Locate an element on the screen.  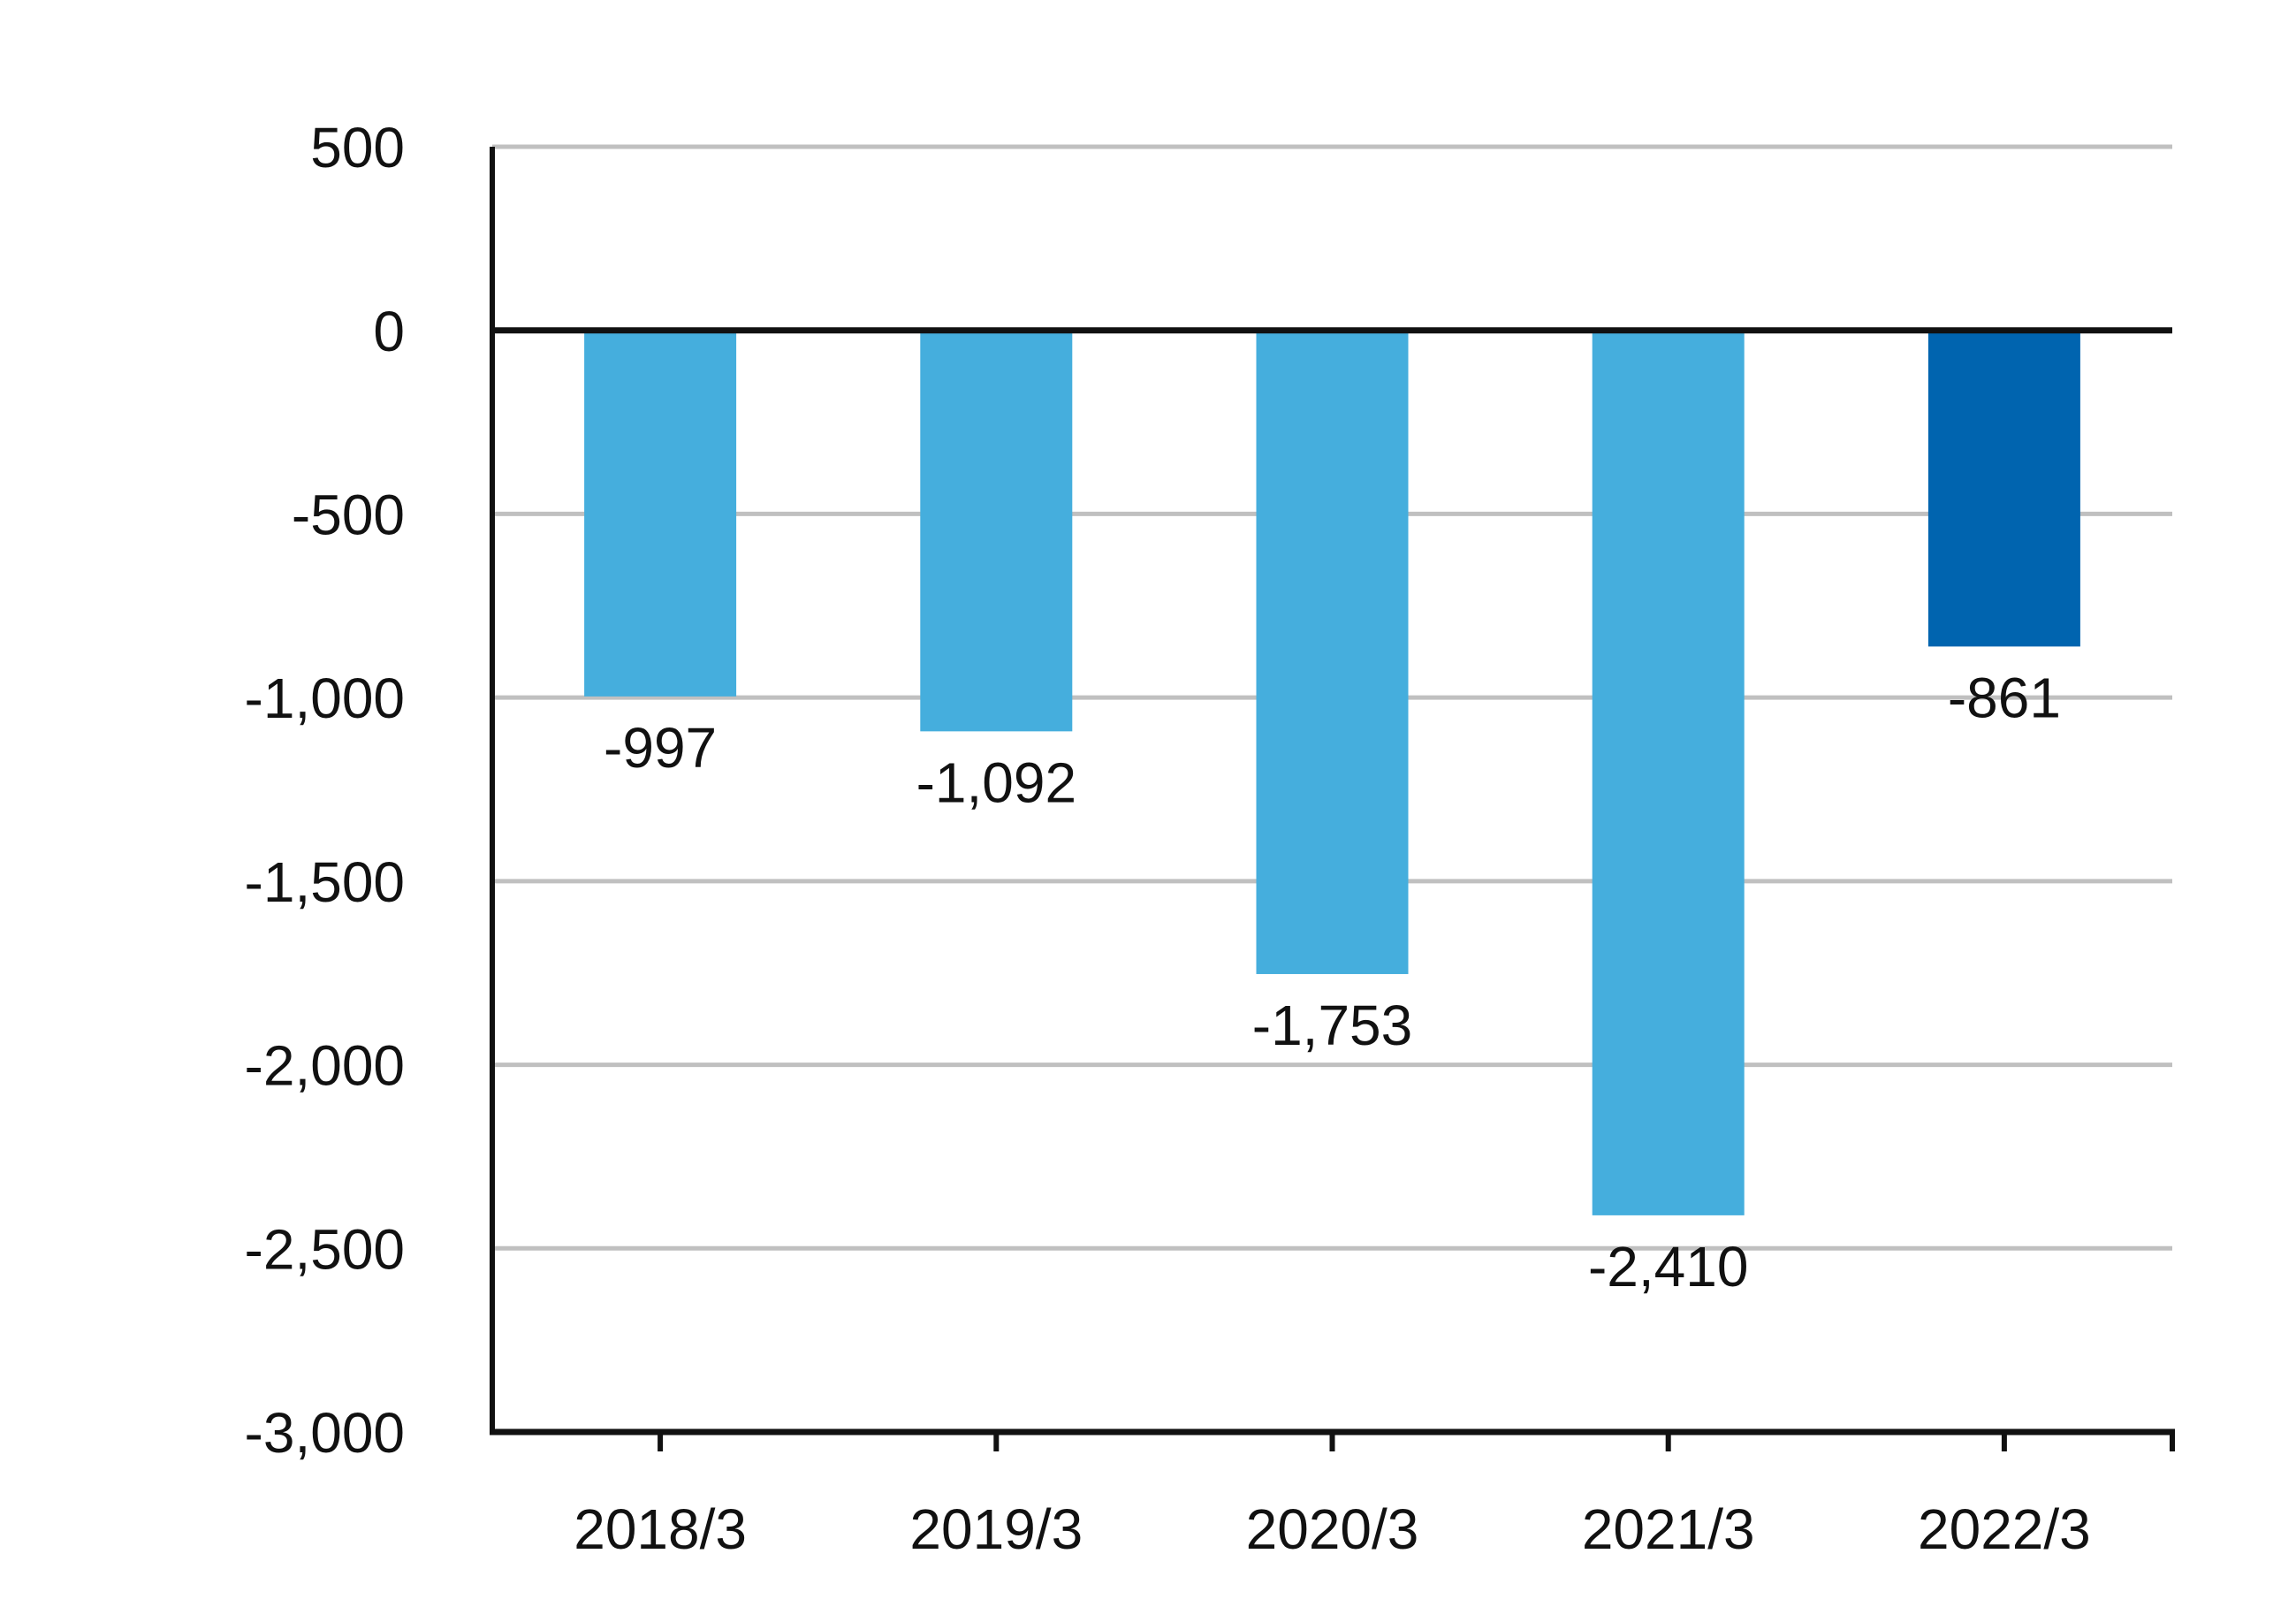
data-label: -2,410 is located at coordinates (1668, 1267).